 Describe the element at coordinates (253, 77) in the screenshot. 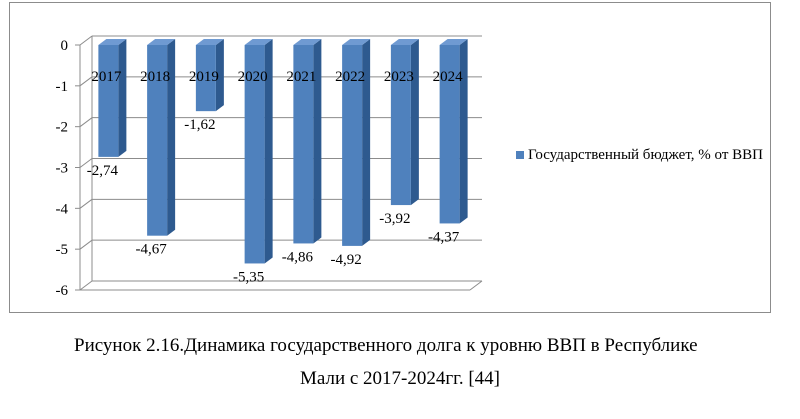

I see `x-tick-label: 2020` at that location.